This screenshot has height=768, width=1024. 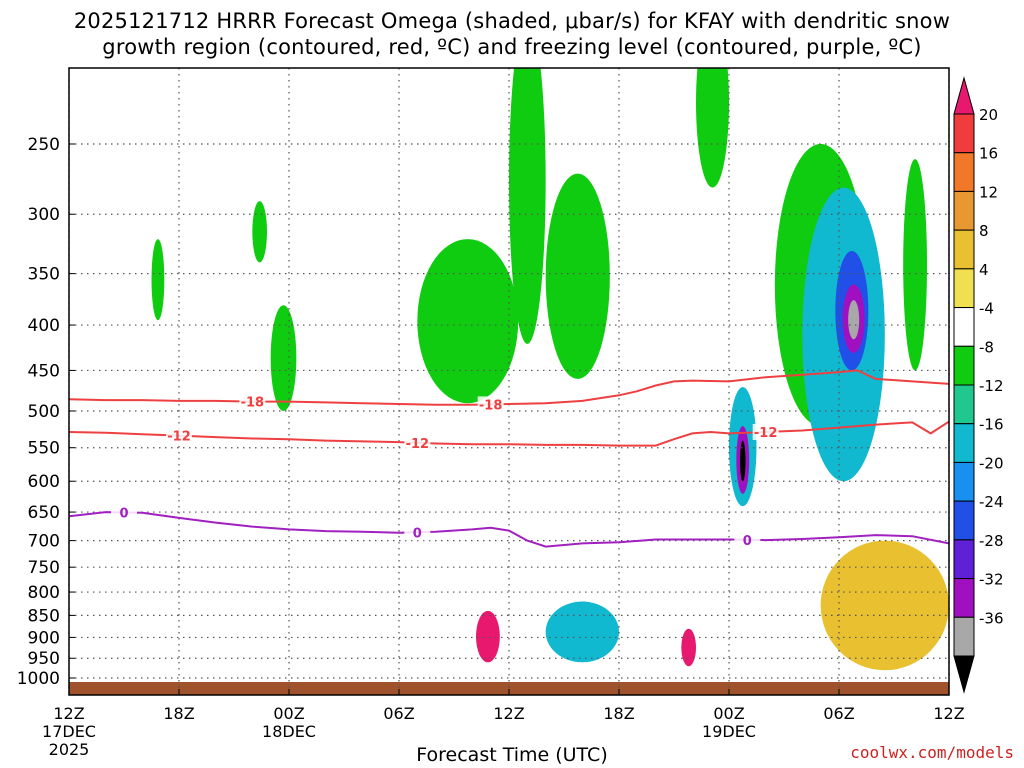 I want to click on x-tick-label-24: 12Z, so click(x=508, y=713).